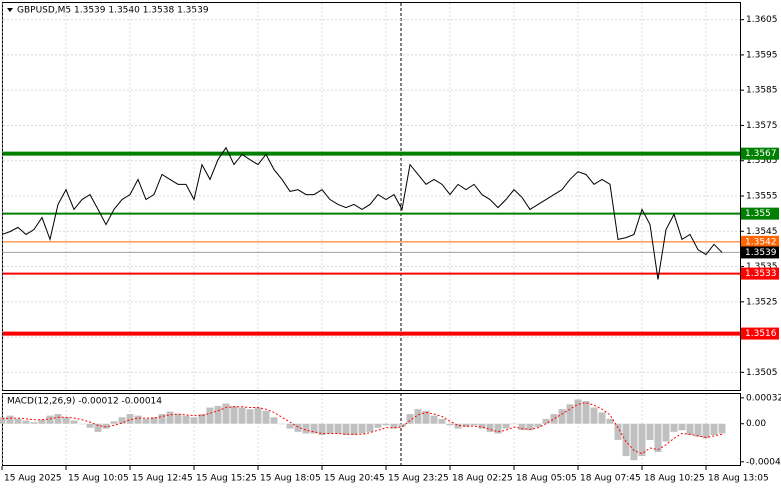 The image size is (781, 489). I want to click on x-tick-label: 18 Aug 05:05, so click(546, 479).